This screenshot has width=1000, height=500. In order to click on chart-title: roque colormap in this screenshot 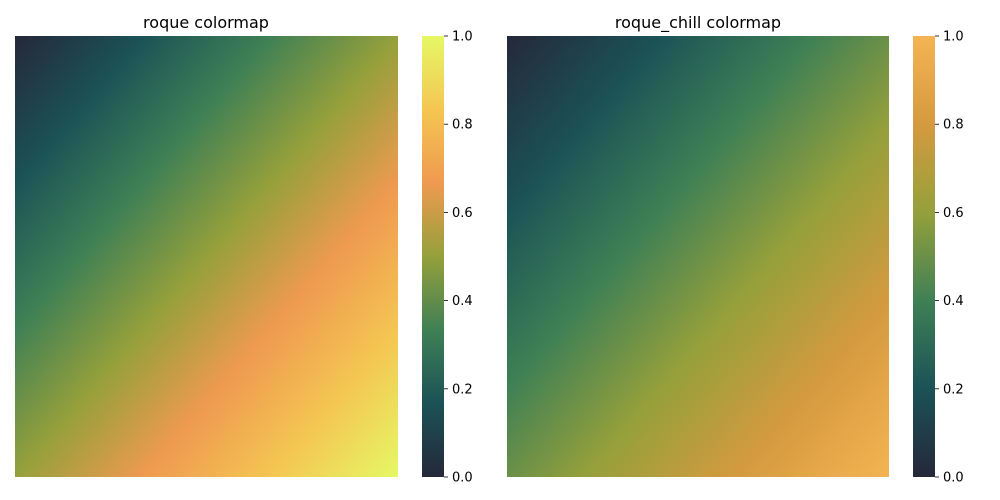, I will do `click(206, 22)`.